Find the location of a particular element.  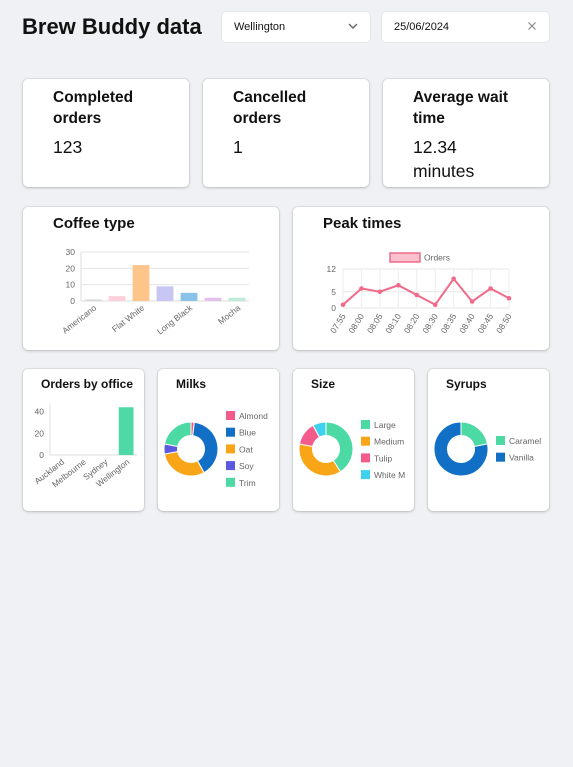

legend-label: Trim is located at coordinates (247, 483).